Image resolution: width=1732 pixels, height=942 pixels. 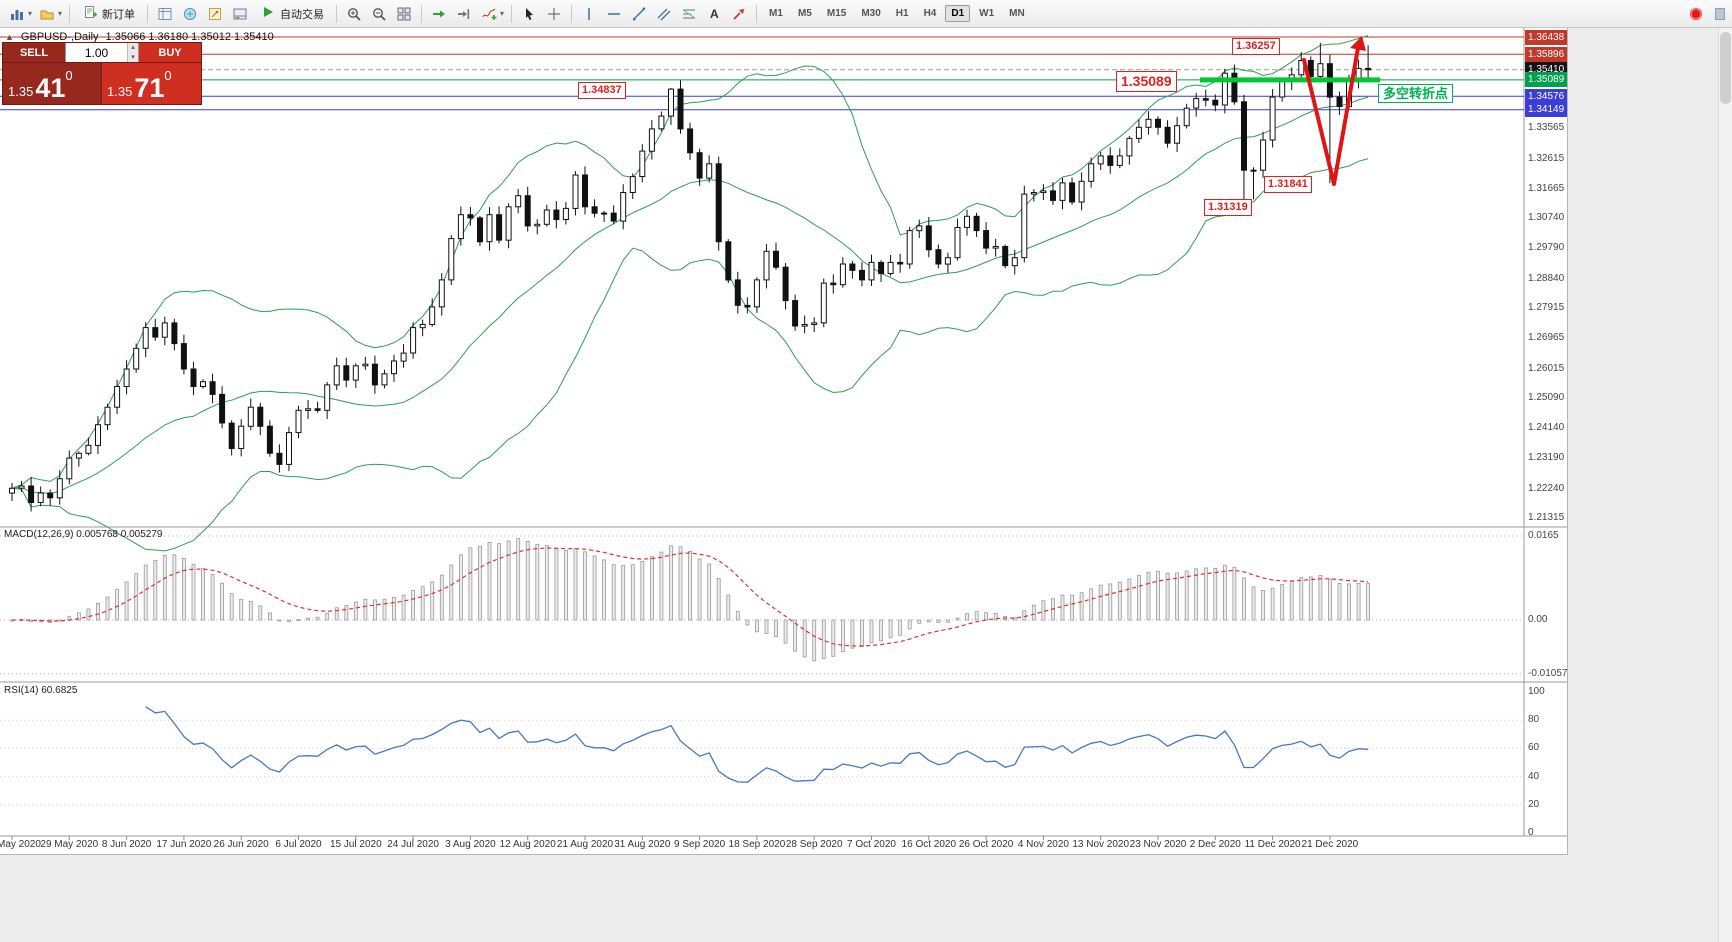 I want to click on one-click-trading-panel: SELL ▴ ▾ BUY 1.35 41 0 1.35 71 0, so click(x=102, y=73).